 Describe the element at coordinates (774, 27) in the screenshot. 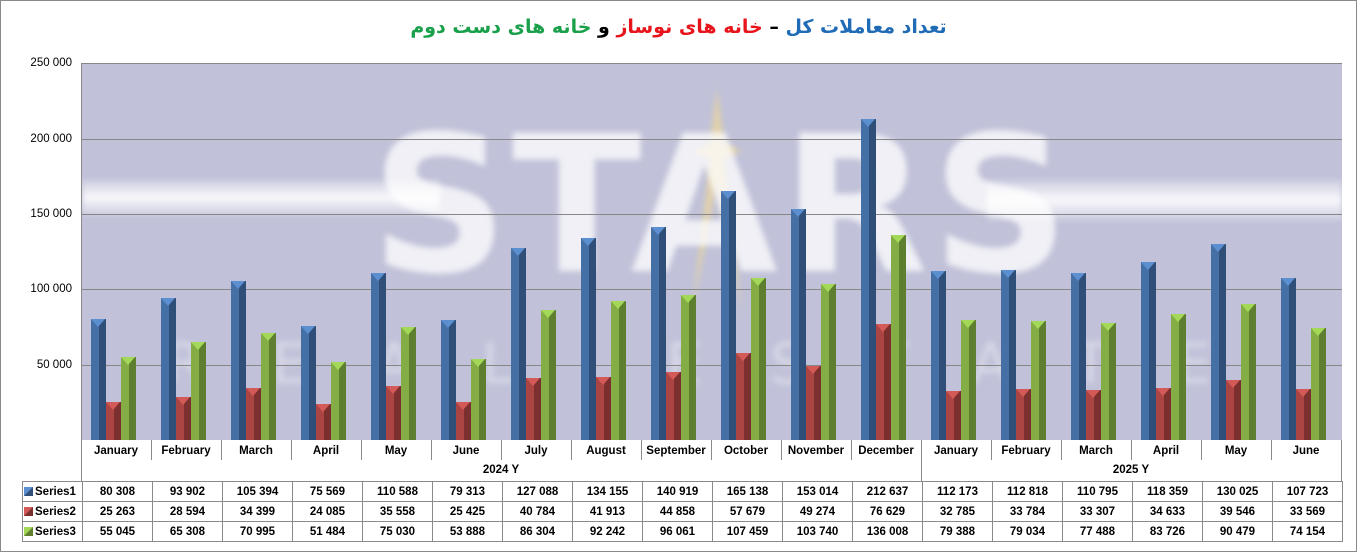

I see `title-dash: –` at that location.